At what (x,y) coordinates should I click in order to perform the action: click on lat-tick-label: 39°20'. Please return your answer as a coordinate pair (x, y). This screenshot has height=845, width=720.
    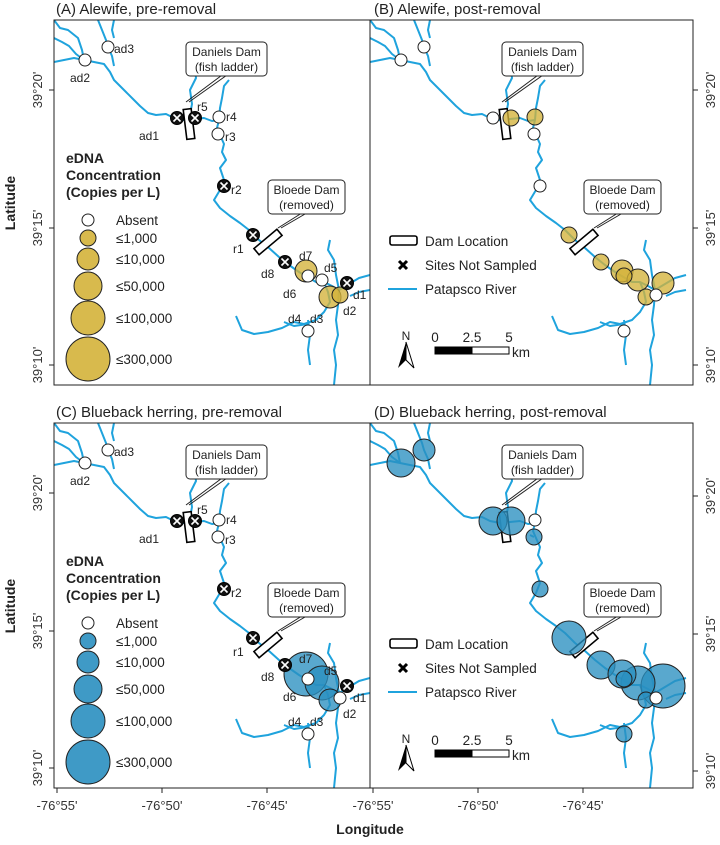
    Looking at the image, I should click on (37, 90).